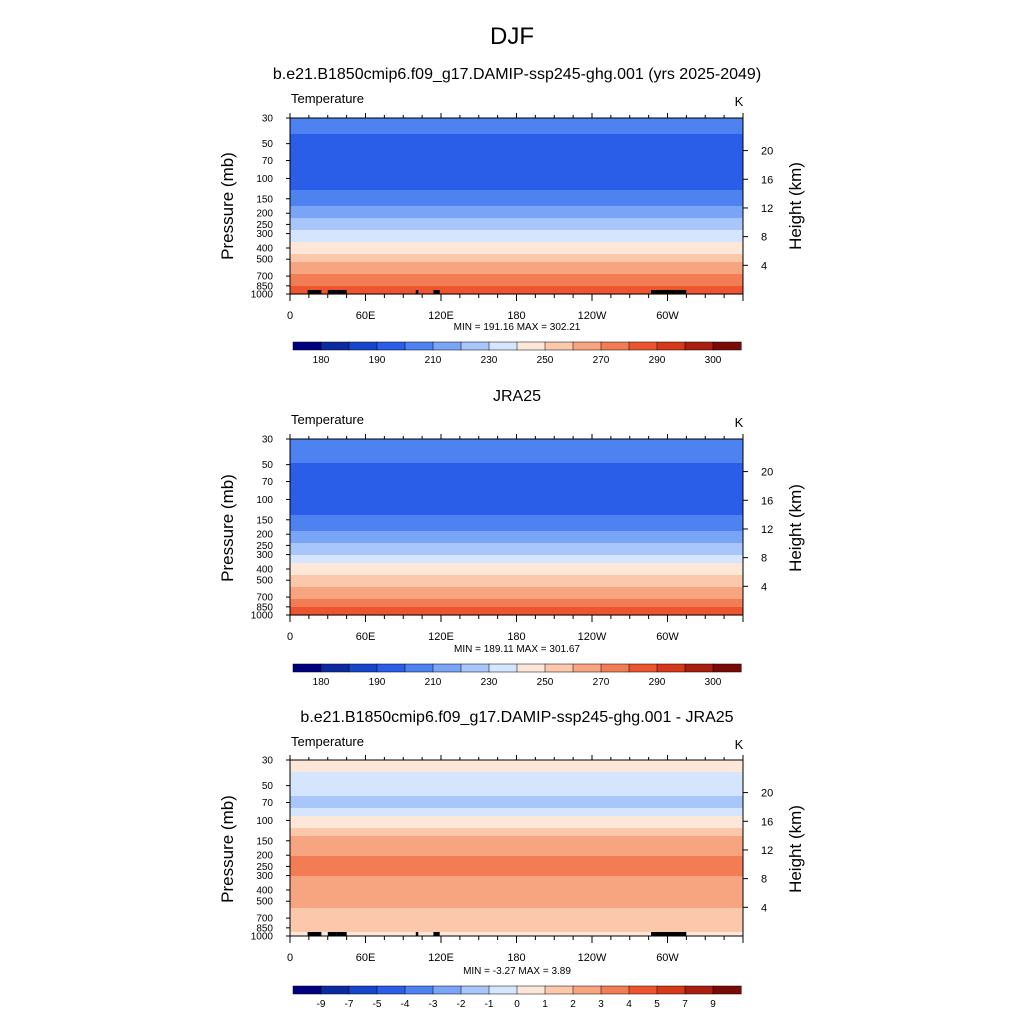 The height and width of the screenshot is (1024, 1024). Describe the element at coordinates (268, 119) in the screenshot. I see `y-tick-label: 30` at that location.